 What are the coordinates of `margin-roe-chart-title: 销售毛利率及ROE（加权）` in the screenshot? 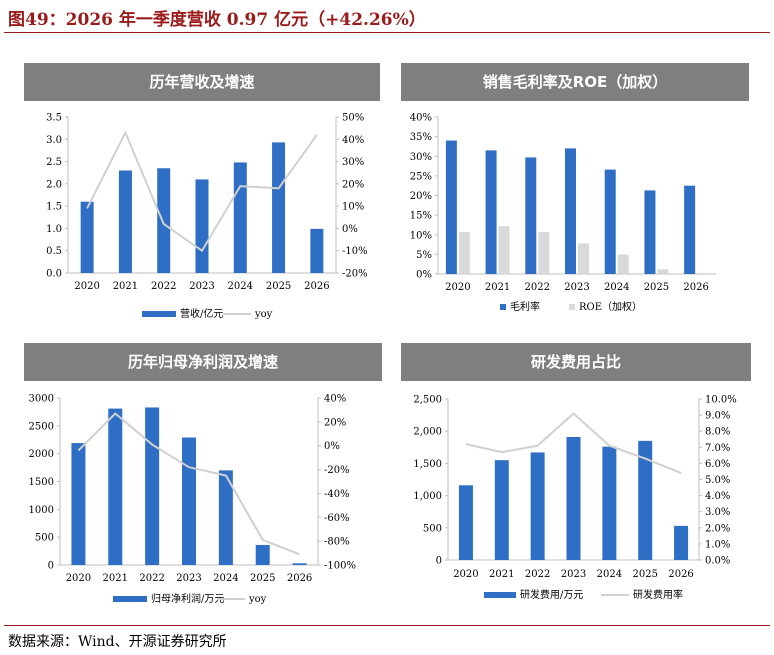 It's located at (575, 82).